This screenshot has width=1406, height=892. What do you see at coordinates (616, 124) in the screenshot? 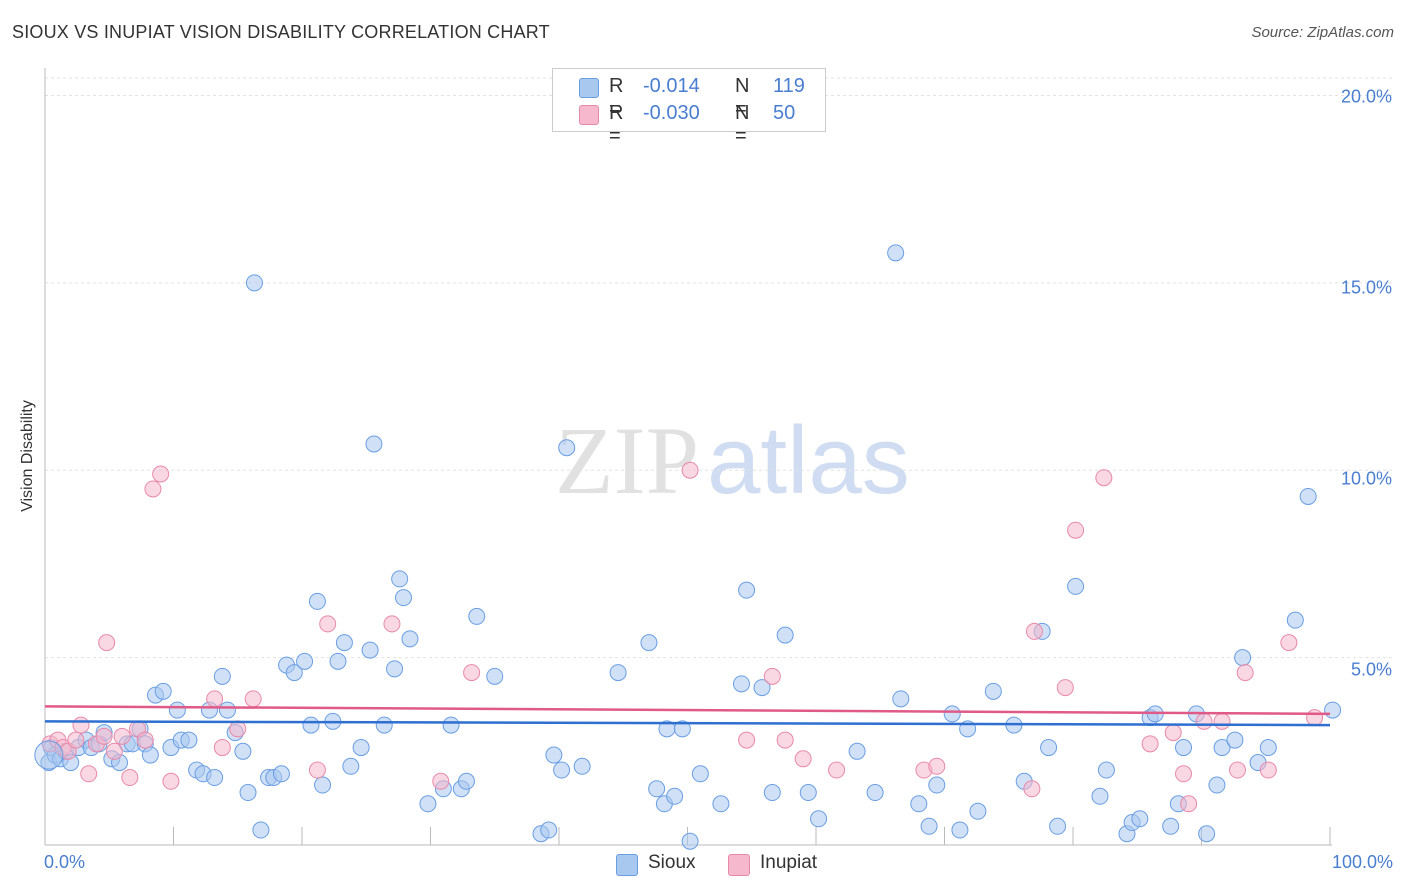
I see `r-label: R =` at bounding box center [616, 124].